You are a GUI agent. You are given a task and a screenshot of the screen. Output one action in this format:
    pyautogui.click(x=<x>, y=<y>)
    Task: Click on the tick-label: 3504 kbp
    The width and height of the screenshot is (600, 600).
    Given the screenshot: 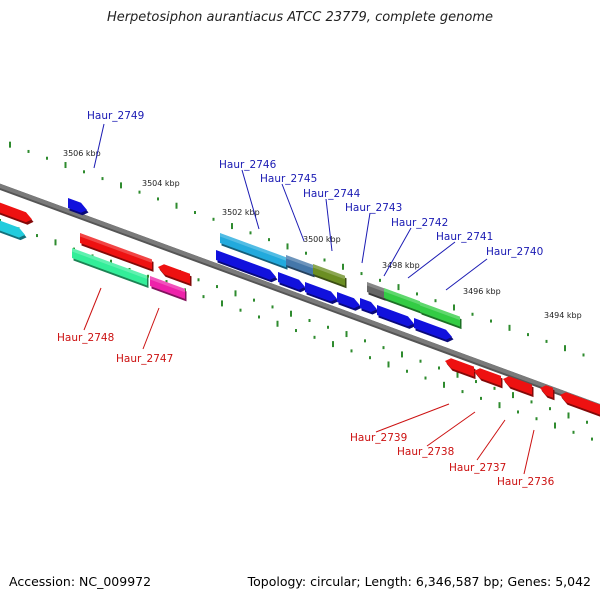 What is the action you would take?
    pyautogui.click(x=161, y=183)
    